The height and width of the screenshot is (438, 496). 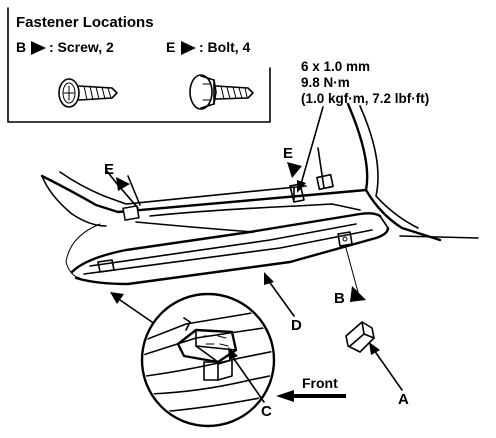 I want to click on front-arrow-icon, so click(x=311, y=396).